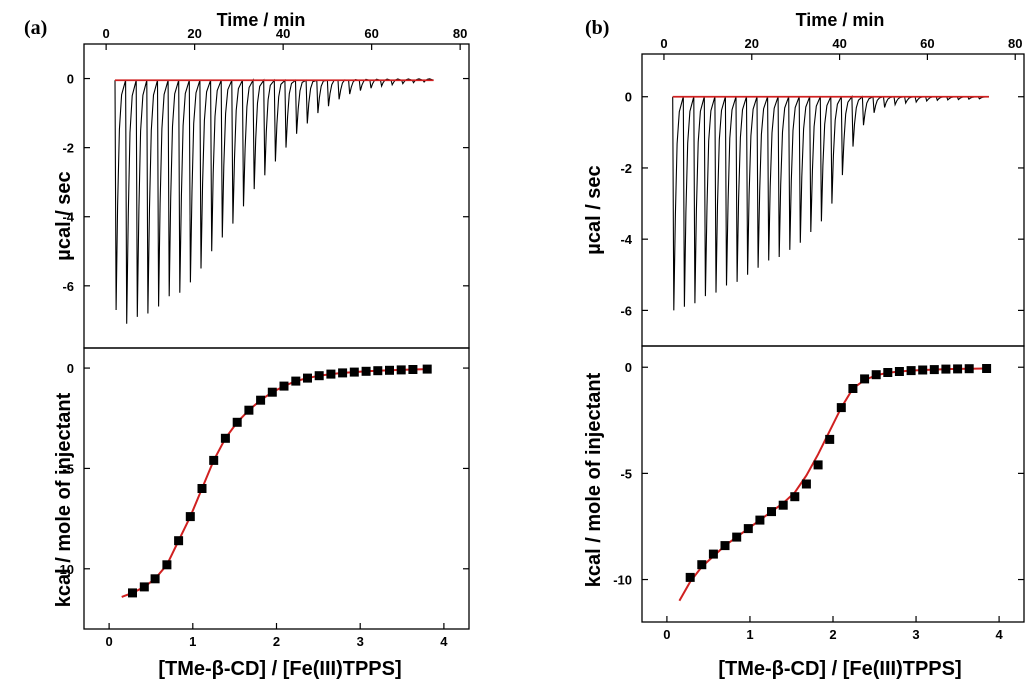  Describe the element at coordinates (460, 33) in the screenshot. I see `a-raw-xtick-label: 80` at that location.